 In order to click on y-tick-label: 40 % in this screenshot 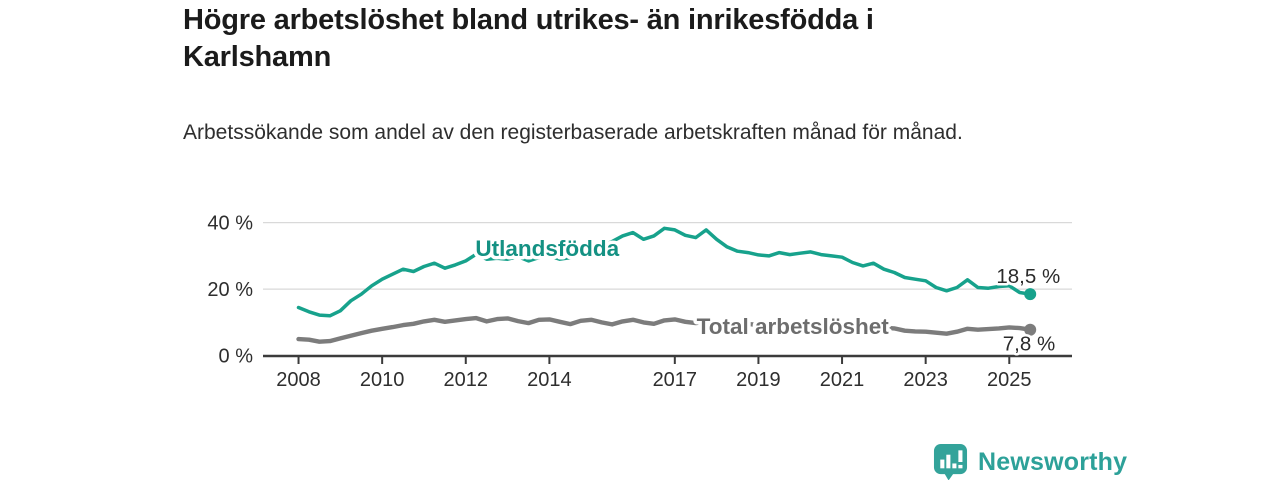, I will do `click(230, 224)`.